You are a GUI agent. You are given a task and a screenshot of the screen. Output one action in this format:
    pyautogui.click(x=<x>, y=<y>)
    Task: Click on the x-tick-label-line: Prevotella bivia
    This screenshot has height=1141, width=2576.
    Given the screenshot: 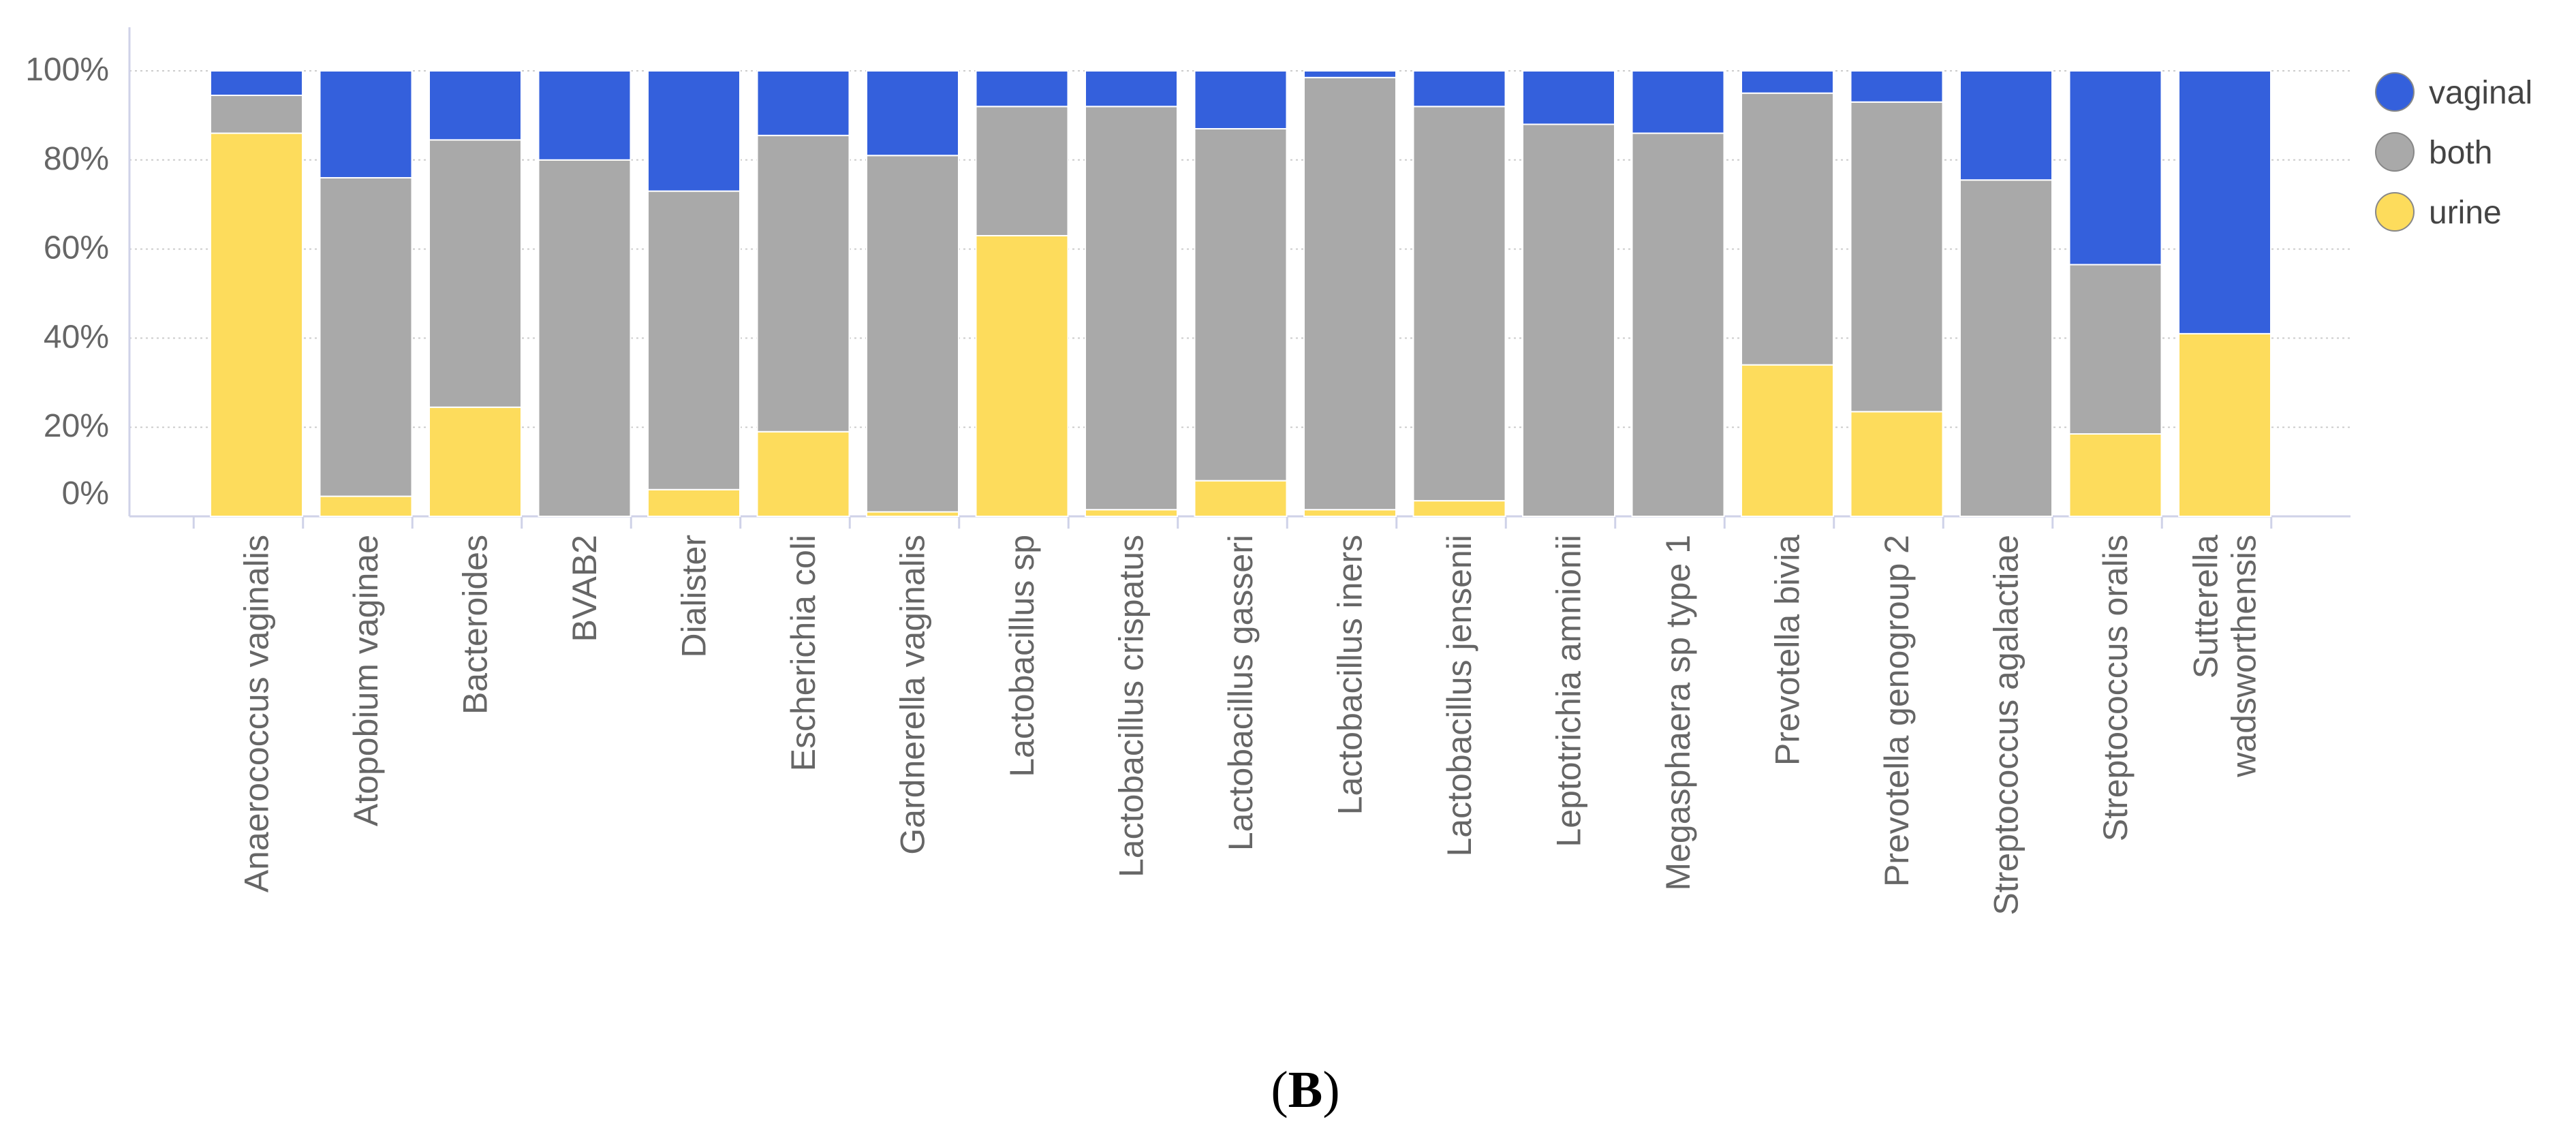 What is the action you would take?
    pyautogui.click(x=1788, y=650)
    